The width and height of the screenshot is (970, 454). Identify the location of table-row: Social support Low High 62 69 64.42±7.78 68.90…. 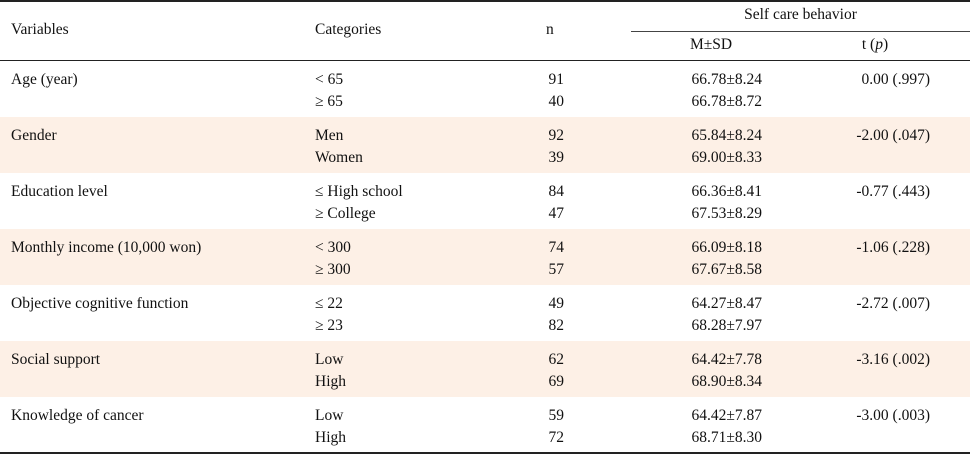
(485, 369).